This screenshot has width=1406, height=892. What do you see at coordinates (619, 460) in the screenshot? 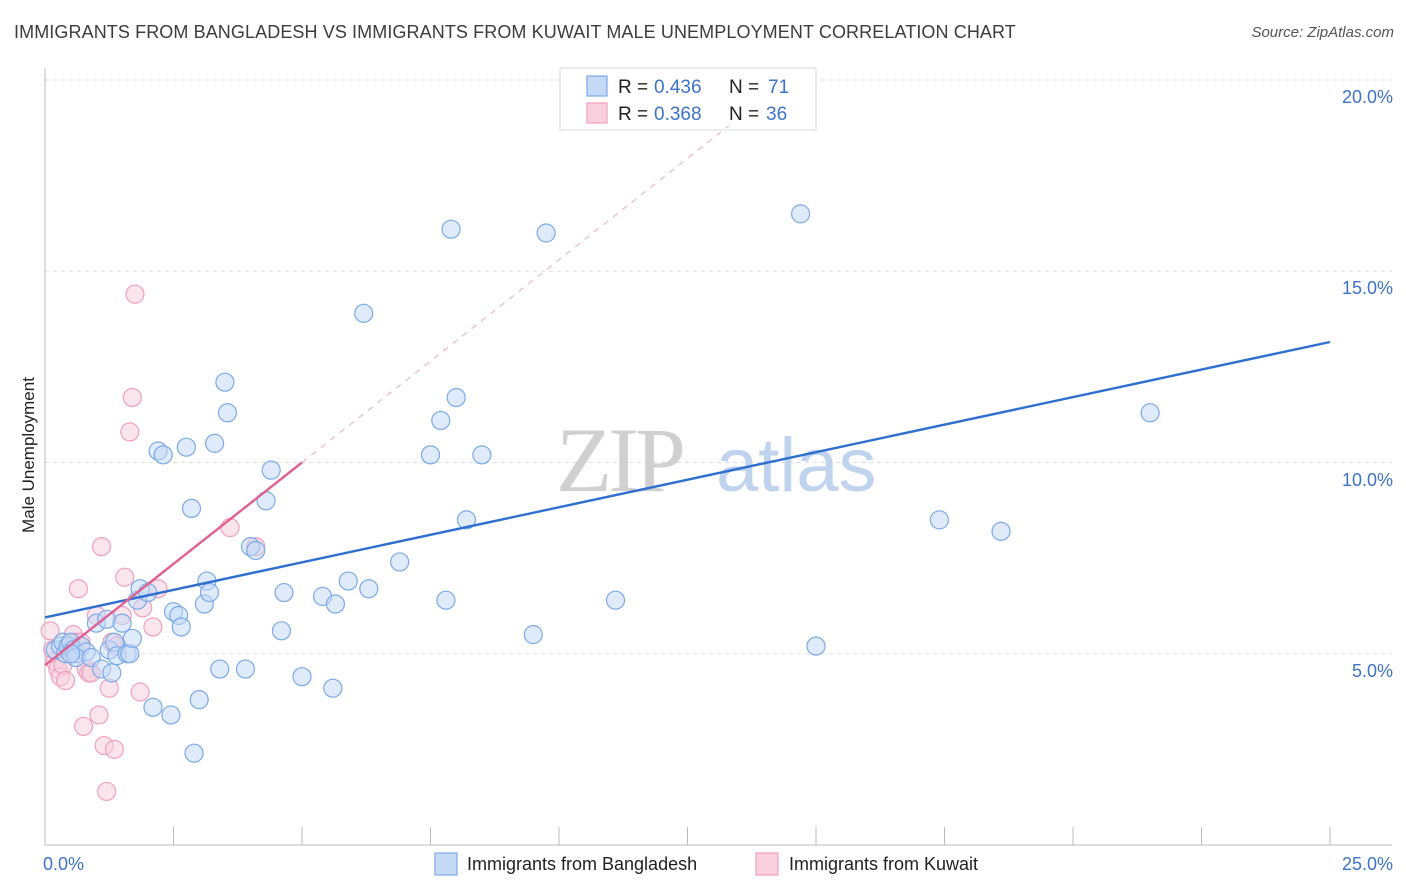
I see `watermark-zip: ZIP` at bounding box center [619, 460].